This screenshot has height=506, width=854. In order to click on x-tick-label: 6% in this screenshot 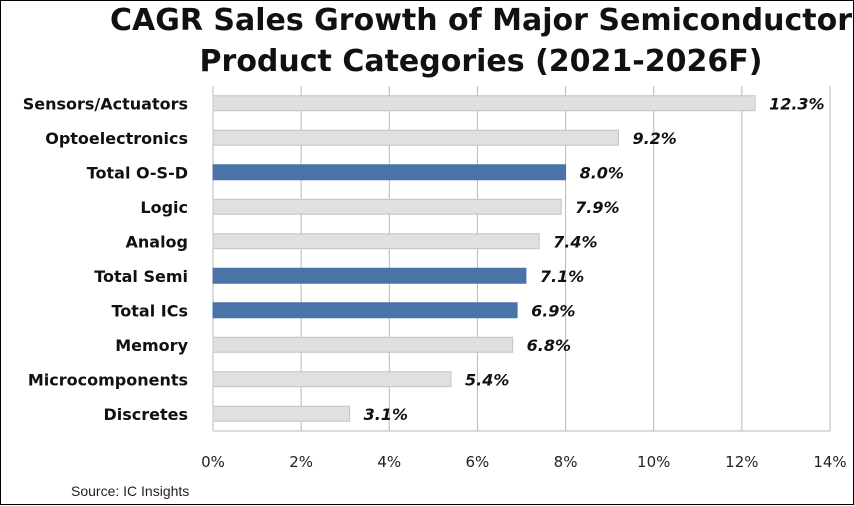, I will do `click(478, 462)`.